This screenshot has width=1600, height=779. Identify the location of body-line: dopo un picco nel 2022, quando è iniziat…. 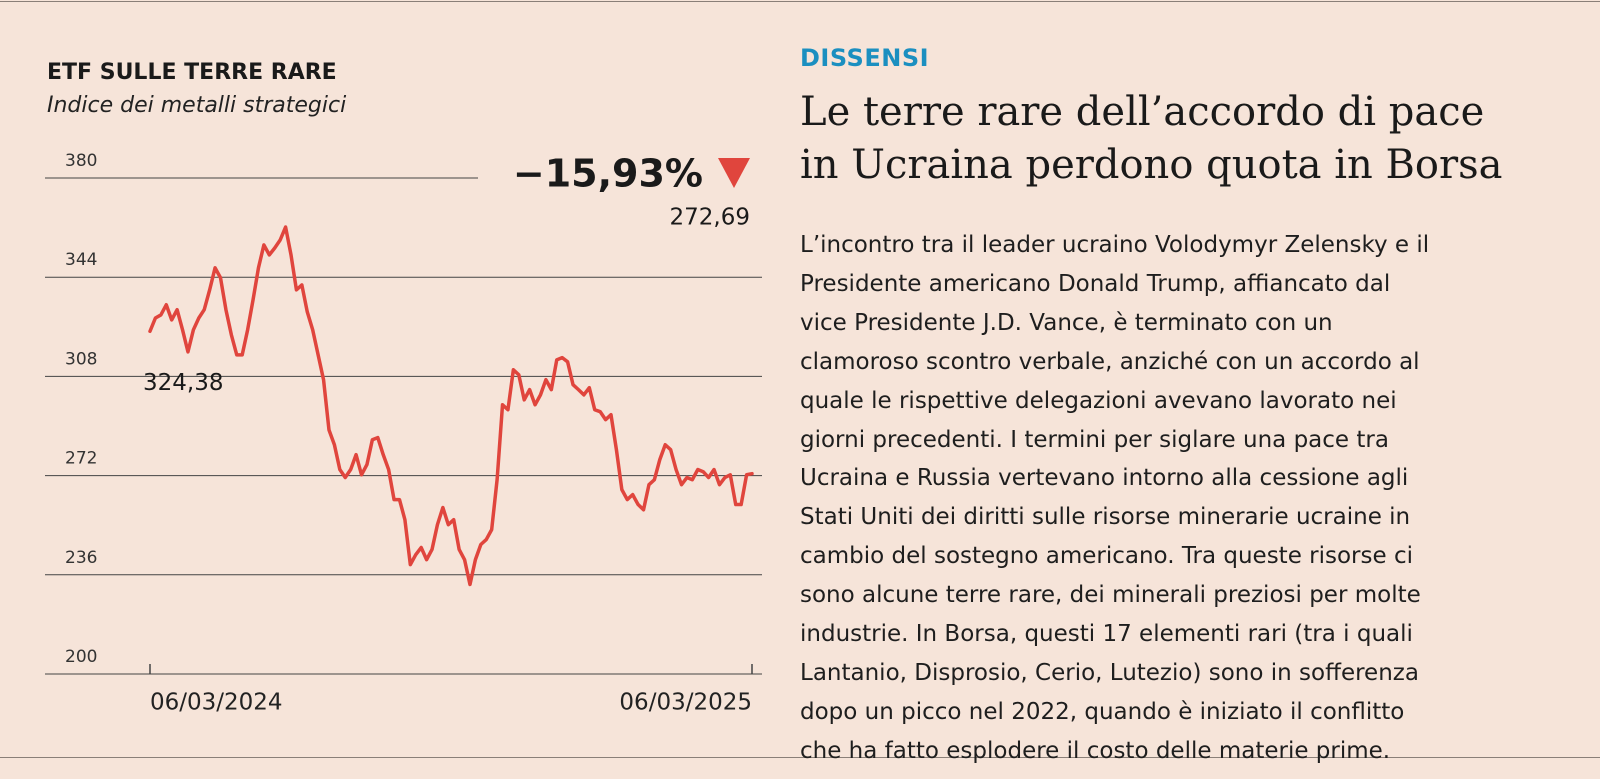
(1102, 711).